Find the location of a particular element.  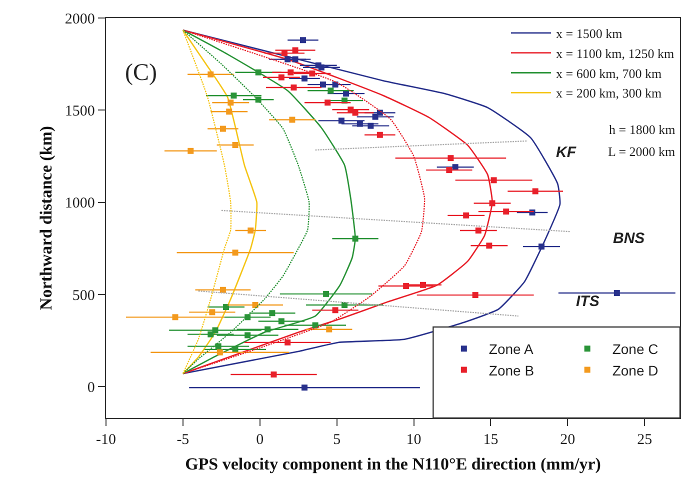

legend-label: x = 1100 km, 1250 km is located at coordinates (615, 53).